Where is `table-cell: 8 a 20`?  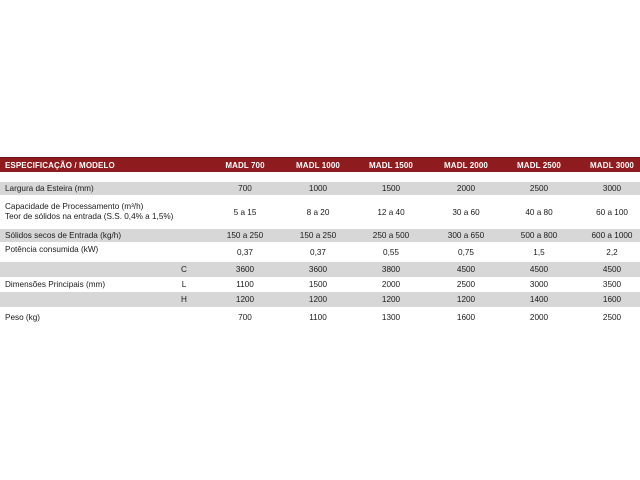
table-cell: 8 a 20 is located at coordinates (318, 212).